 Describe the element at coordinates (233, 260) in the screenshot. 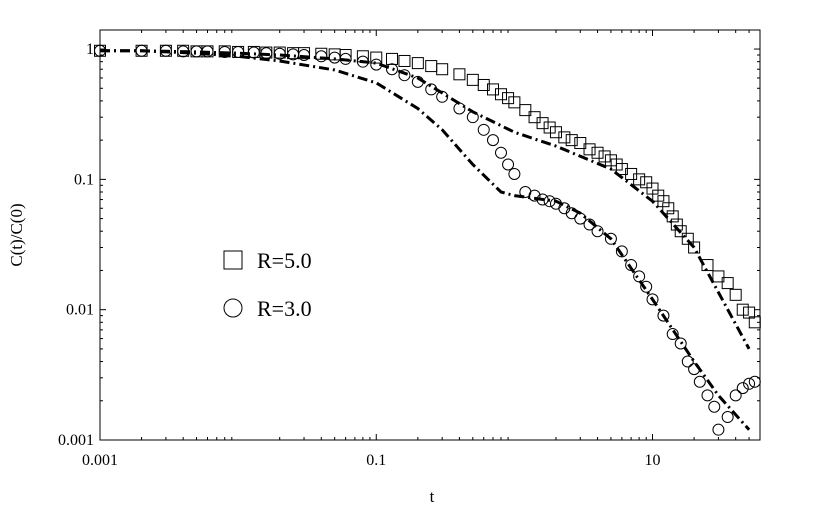

I see `legend-marker-square` at that location.